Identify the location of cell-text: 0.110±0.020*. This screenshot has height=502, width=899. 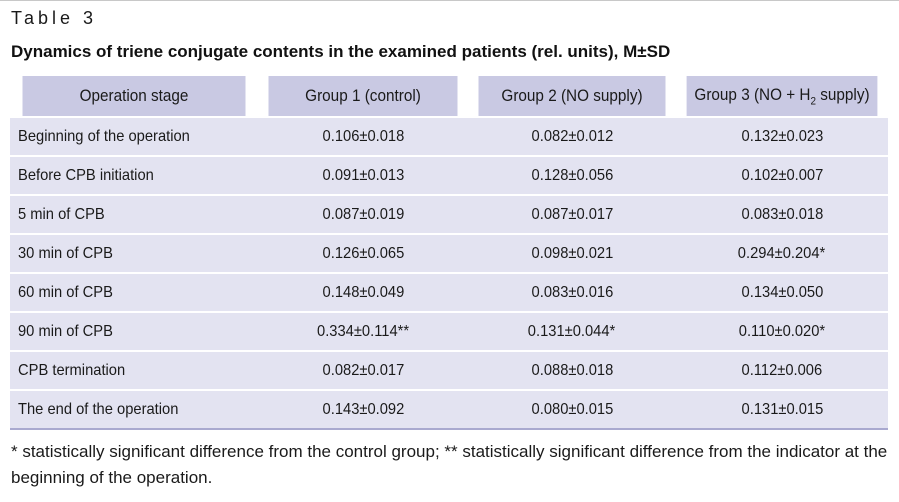
(782, 331).